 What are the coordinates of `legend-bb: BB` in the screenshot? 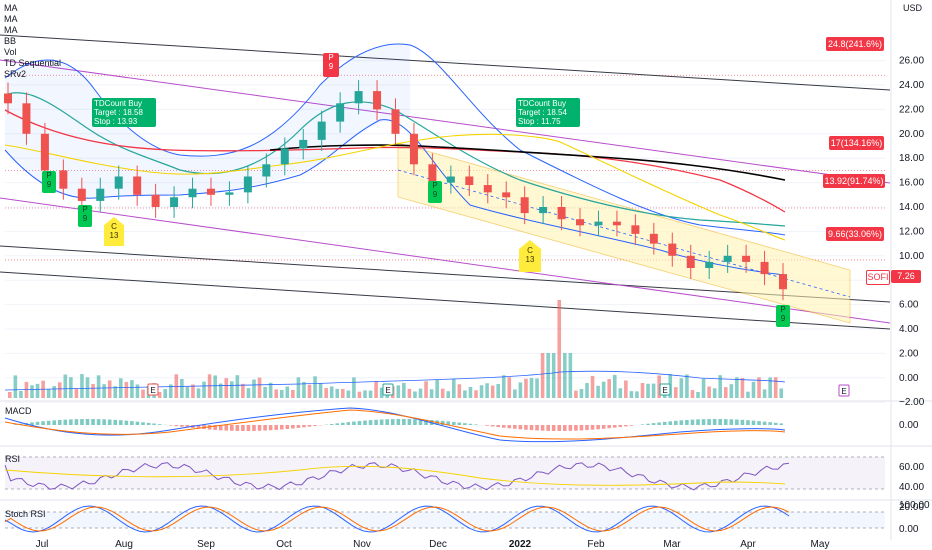 It's located at (10, 41).